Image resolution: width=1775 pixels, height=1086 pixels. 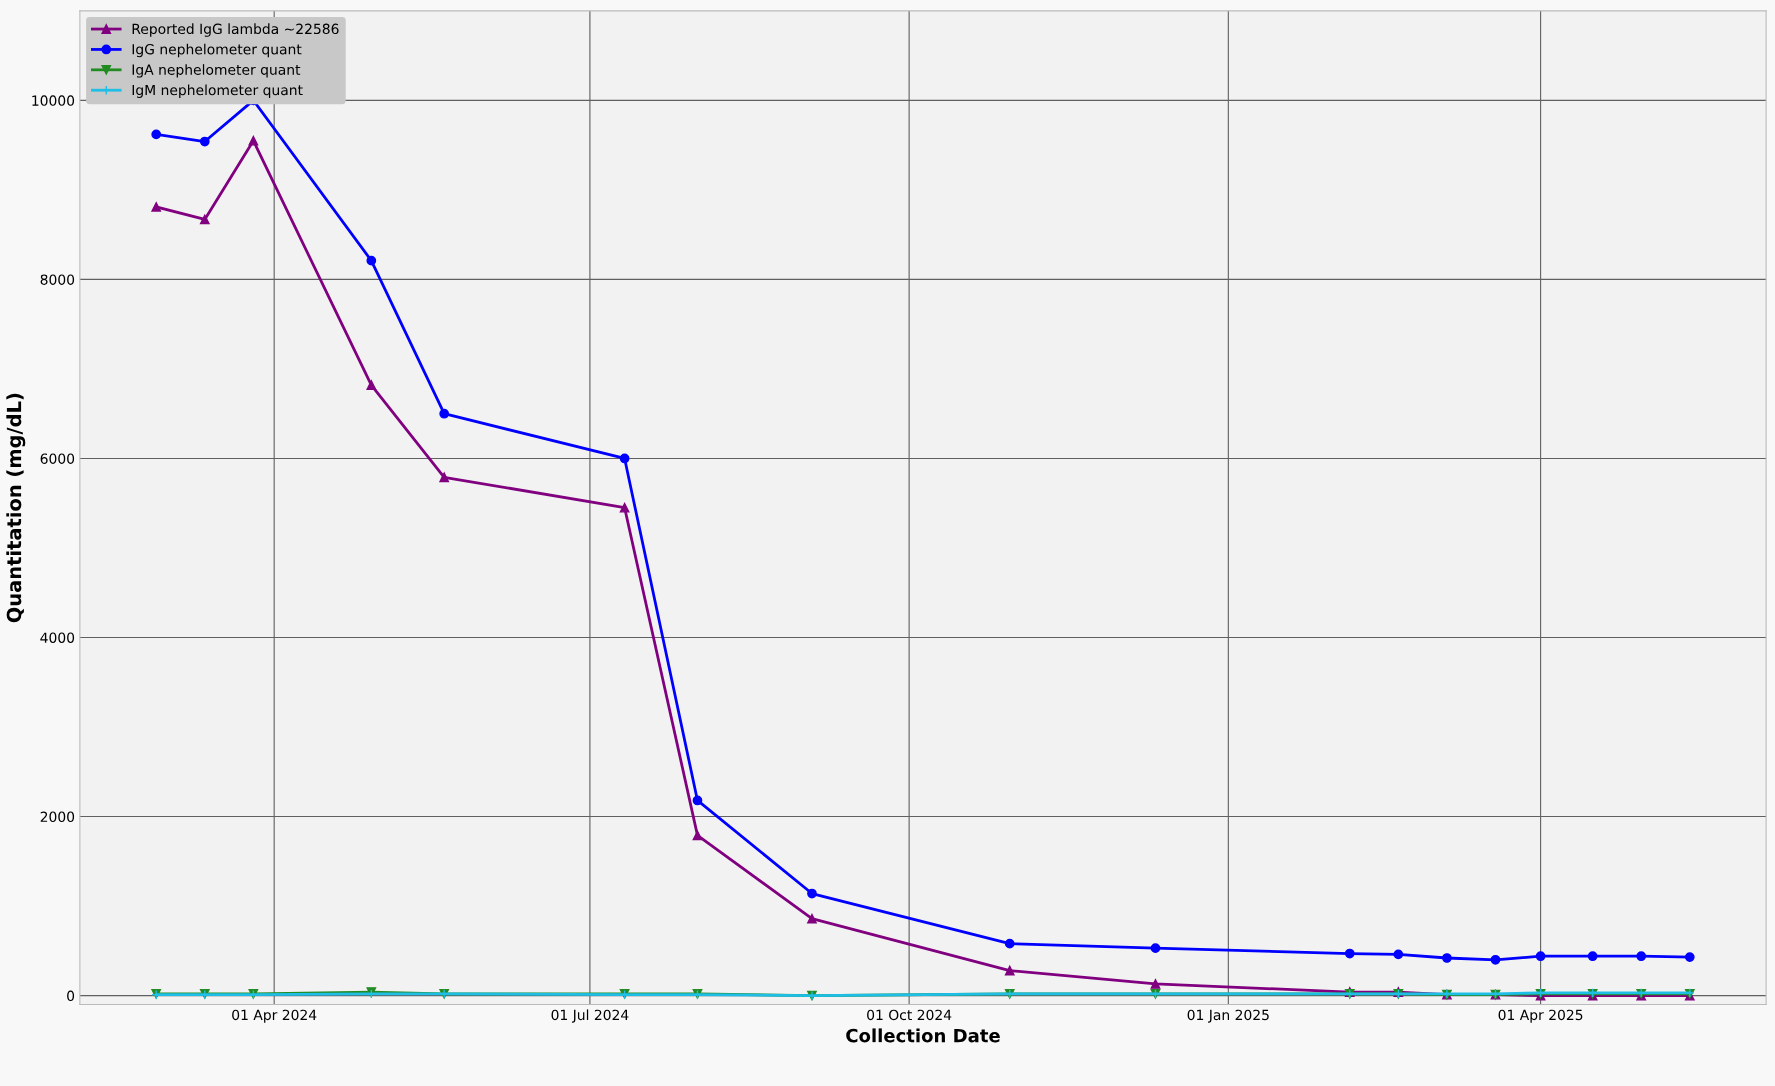 What do you see at coordinates (53, 100) in the screenshot?
I see `y-tick-label: 10000` at bounding box center [53, 100].